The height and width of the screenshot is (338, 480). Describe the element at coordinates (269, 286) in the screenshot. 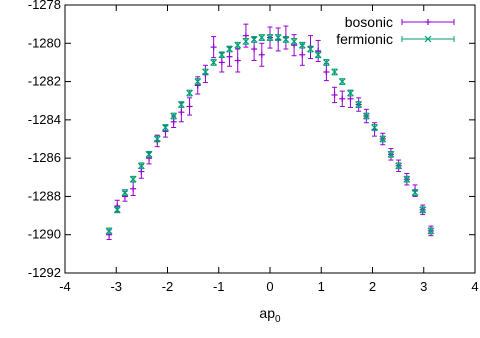

I see `x-tick-label: 0` at that location.